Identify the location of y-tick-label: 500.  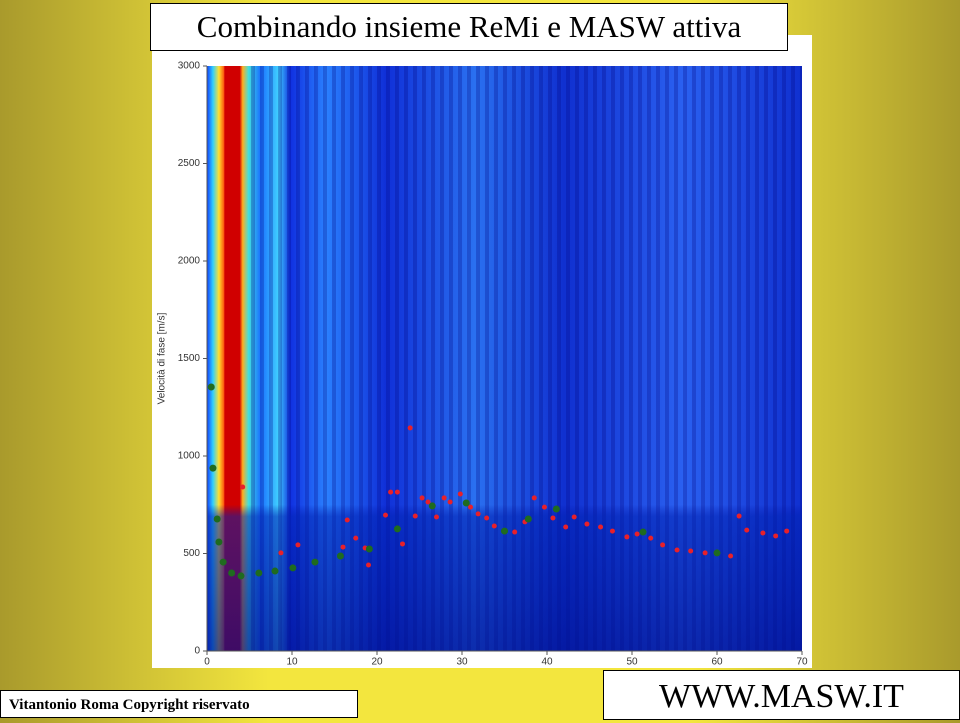
(191, 553).